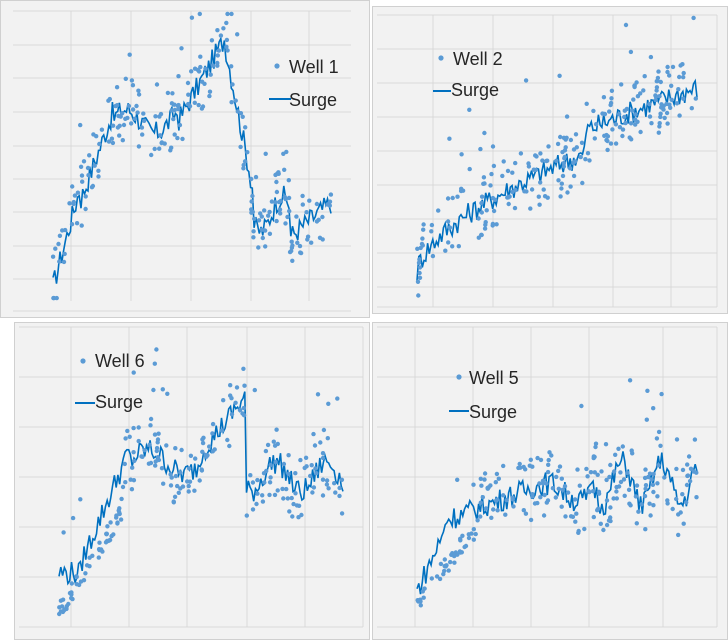 The image size is (728, 641). I want to click on surge-line, so click(192, 159).